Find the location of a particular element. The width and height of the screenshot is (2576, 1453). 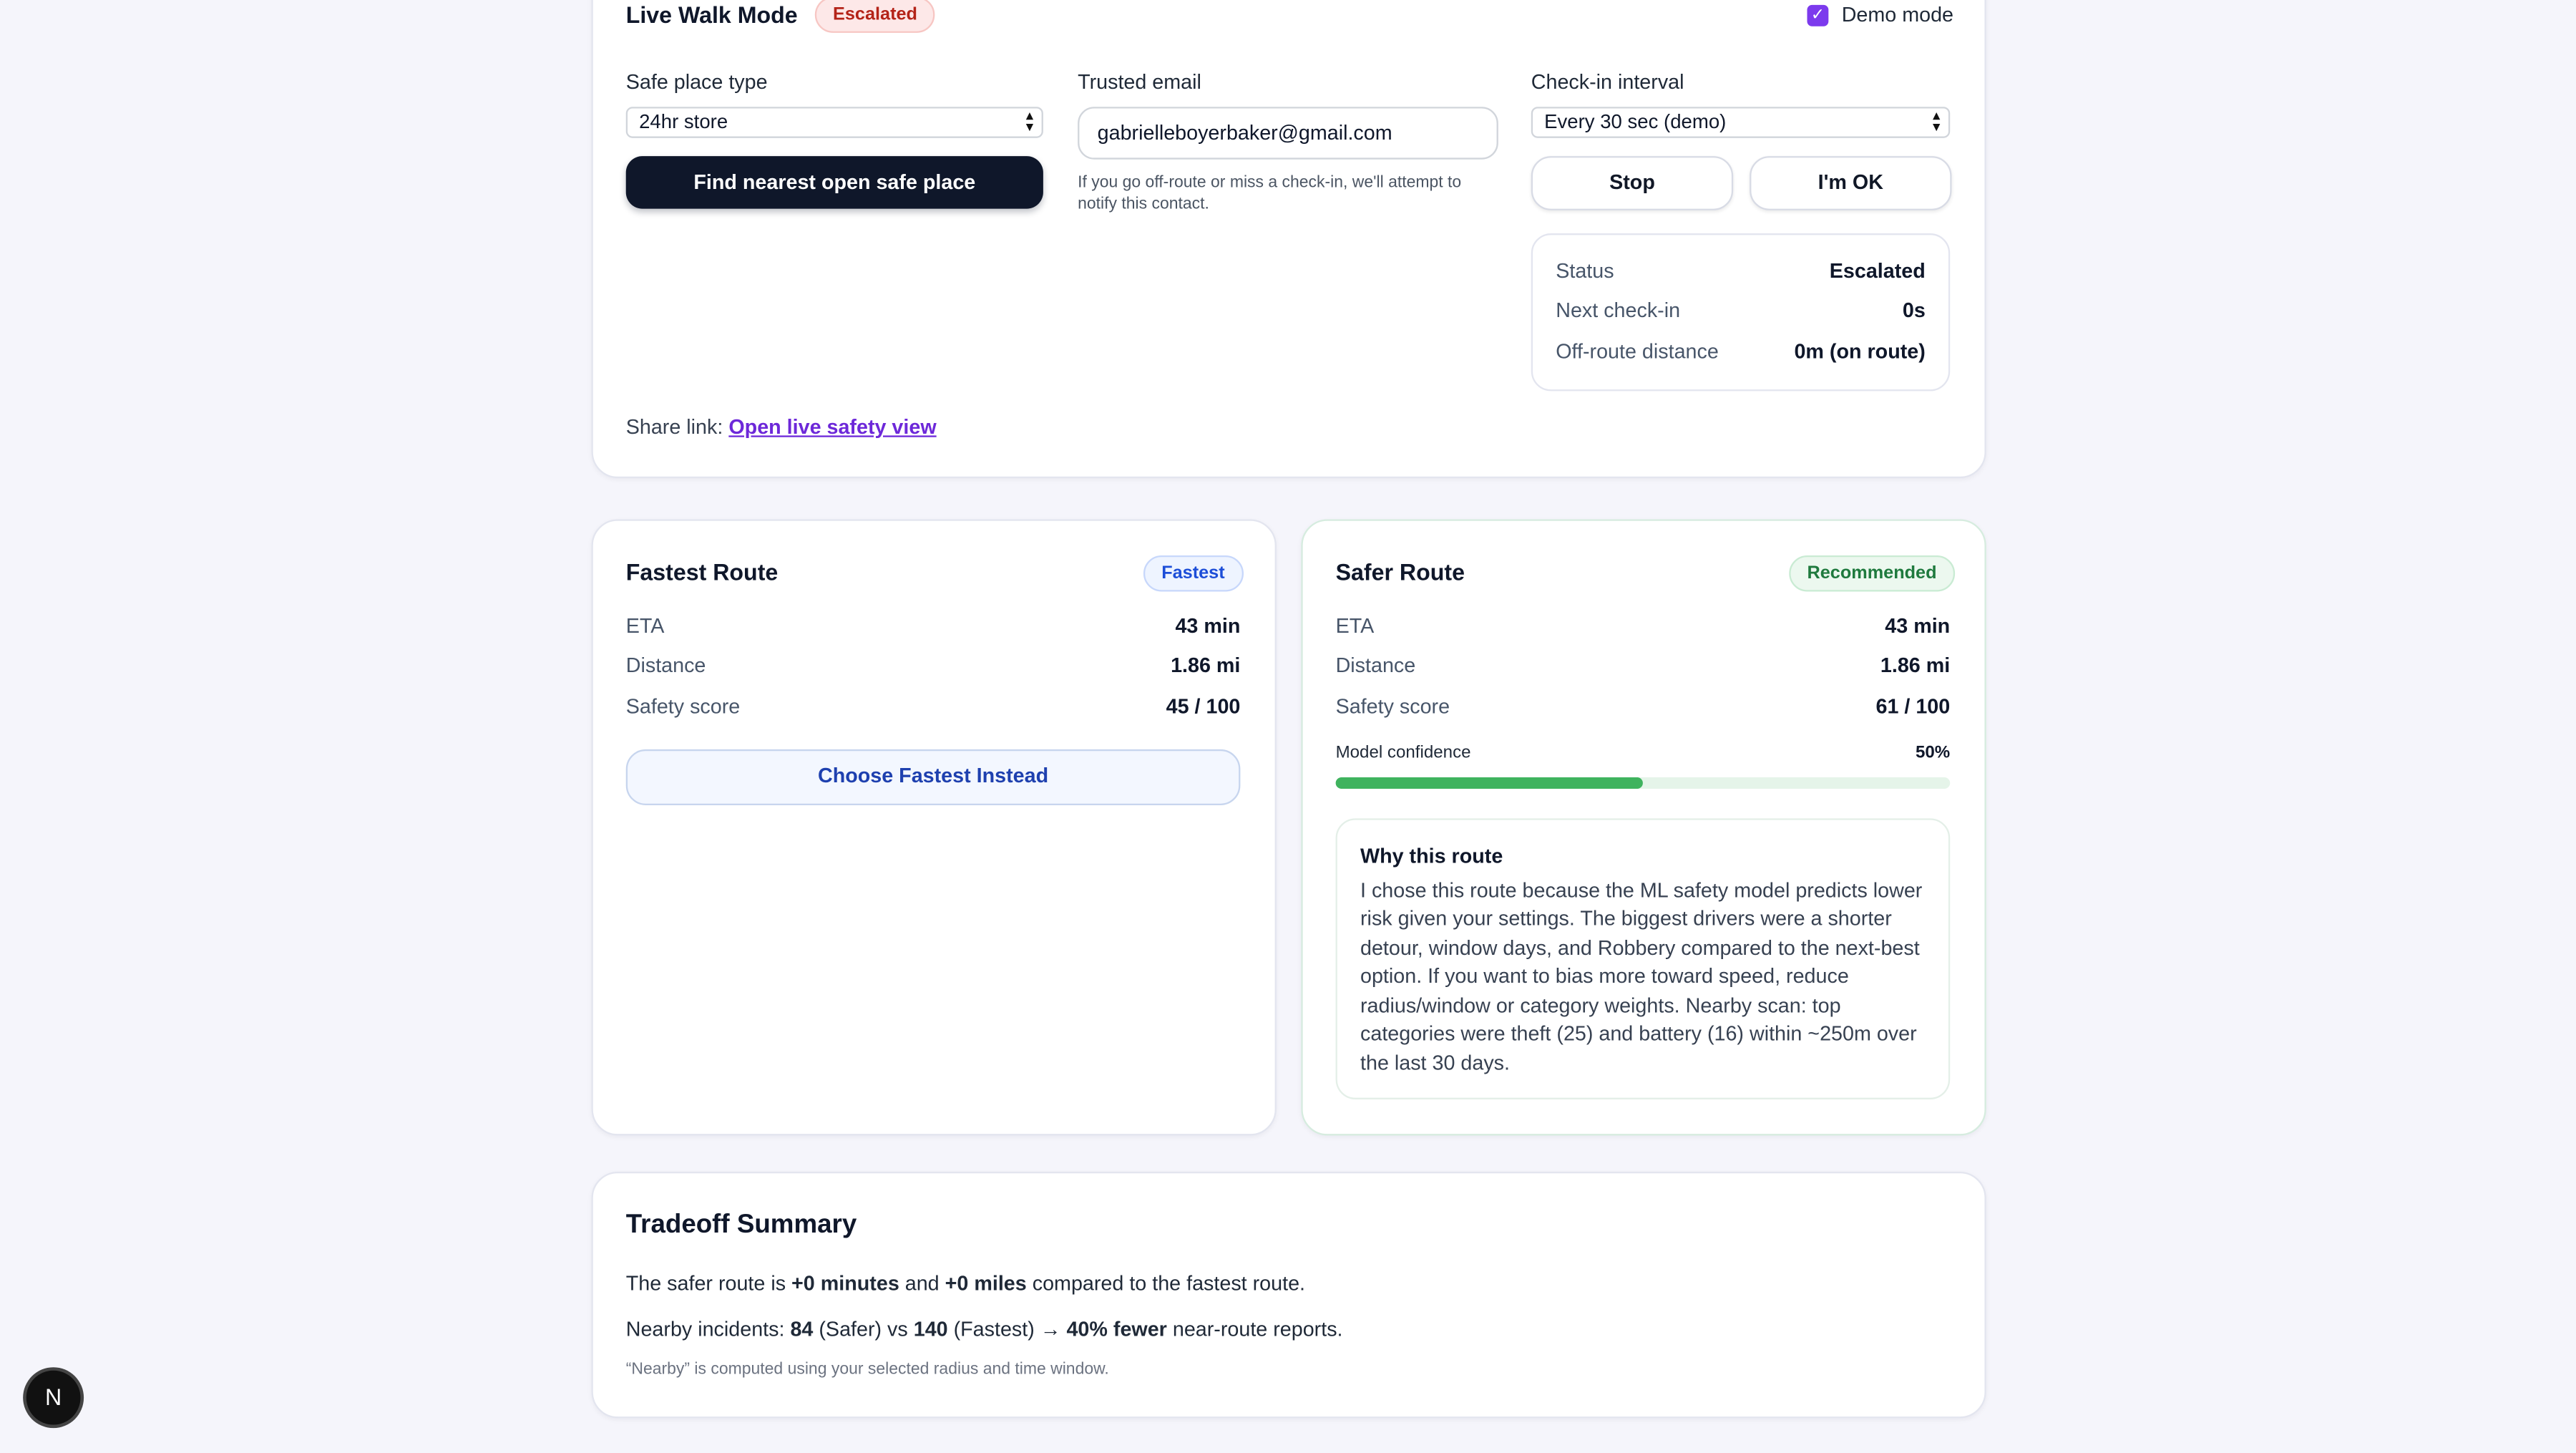

live-walk-title: Live Walk Mode is located at coordinates (711, 15).